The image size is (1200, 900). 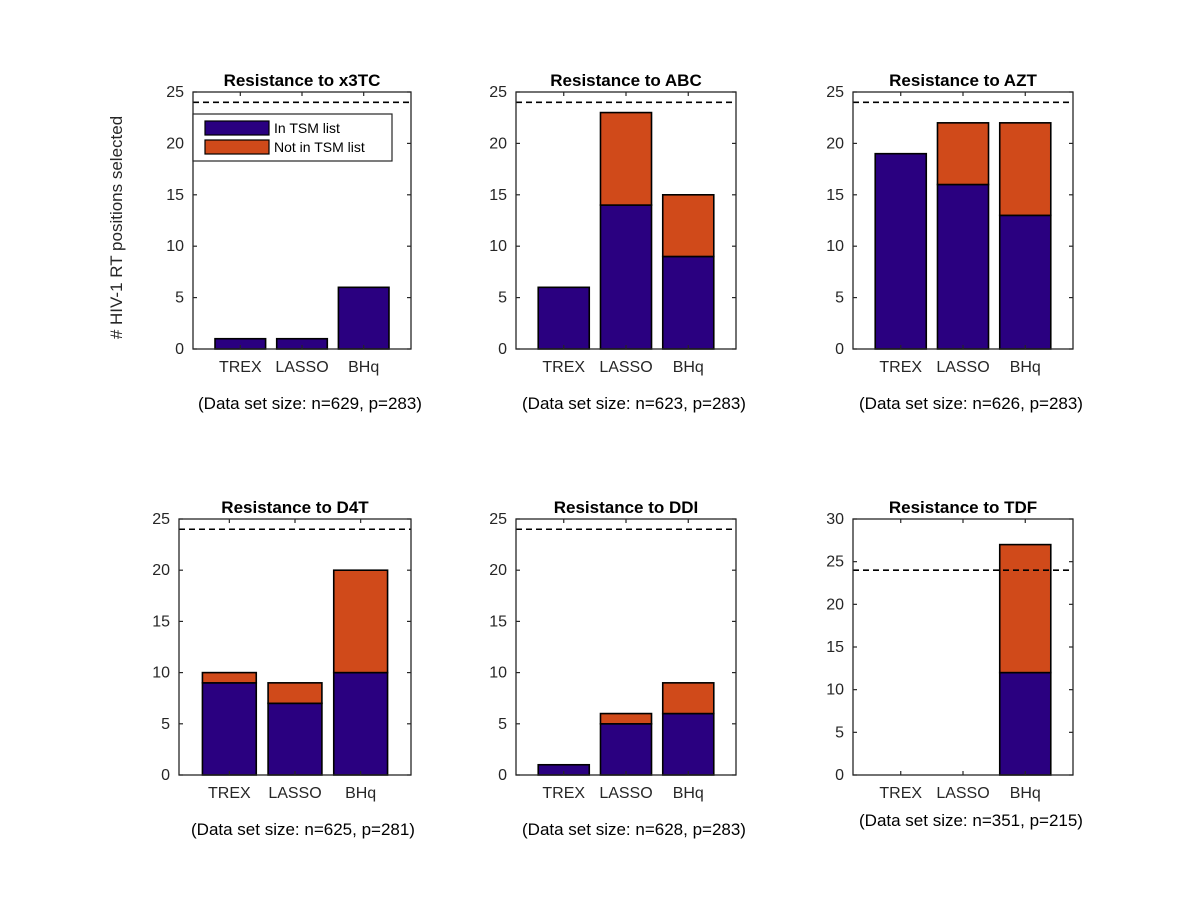 What do you see at coordinates (963, 80) in the screenshot?
I see `panel-title: Resistance to AZT` at bounding box center [963, 80].